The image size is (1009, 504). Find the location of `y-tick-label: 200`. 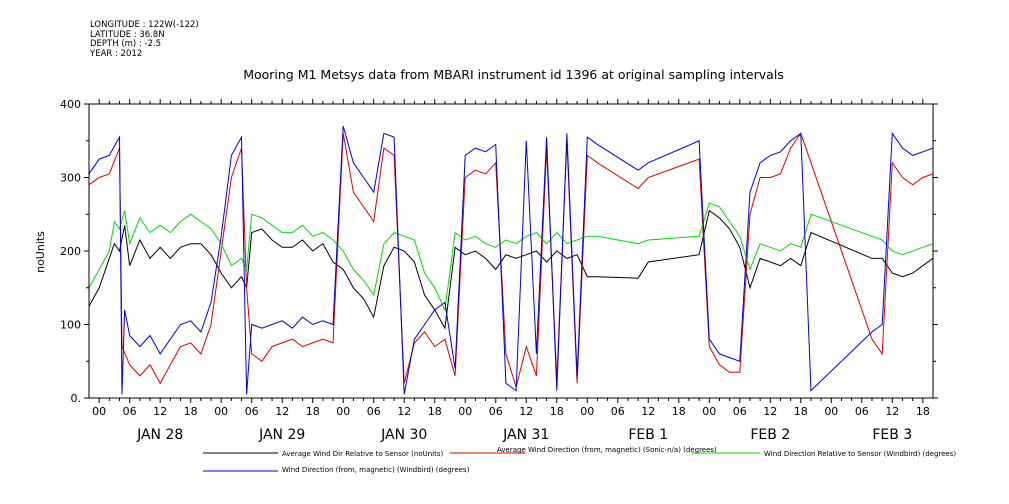

y-tick-label: 200 is located at coordinates (70, 251).